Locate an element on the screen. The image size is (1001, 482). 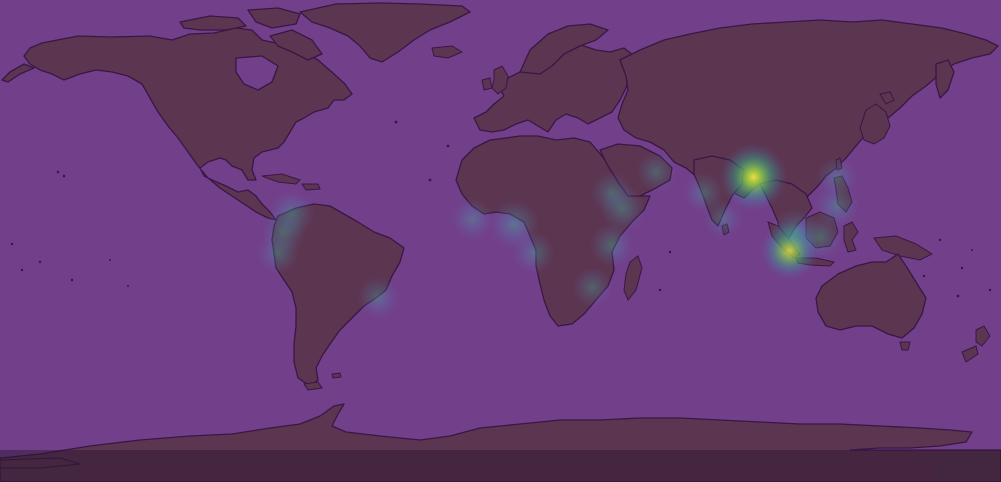
antarctic-shelf-west is located at coordinates (40, 463).